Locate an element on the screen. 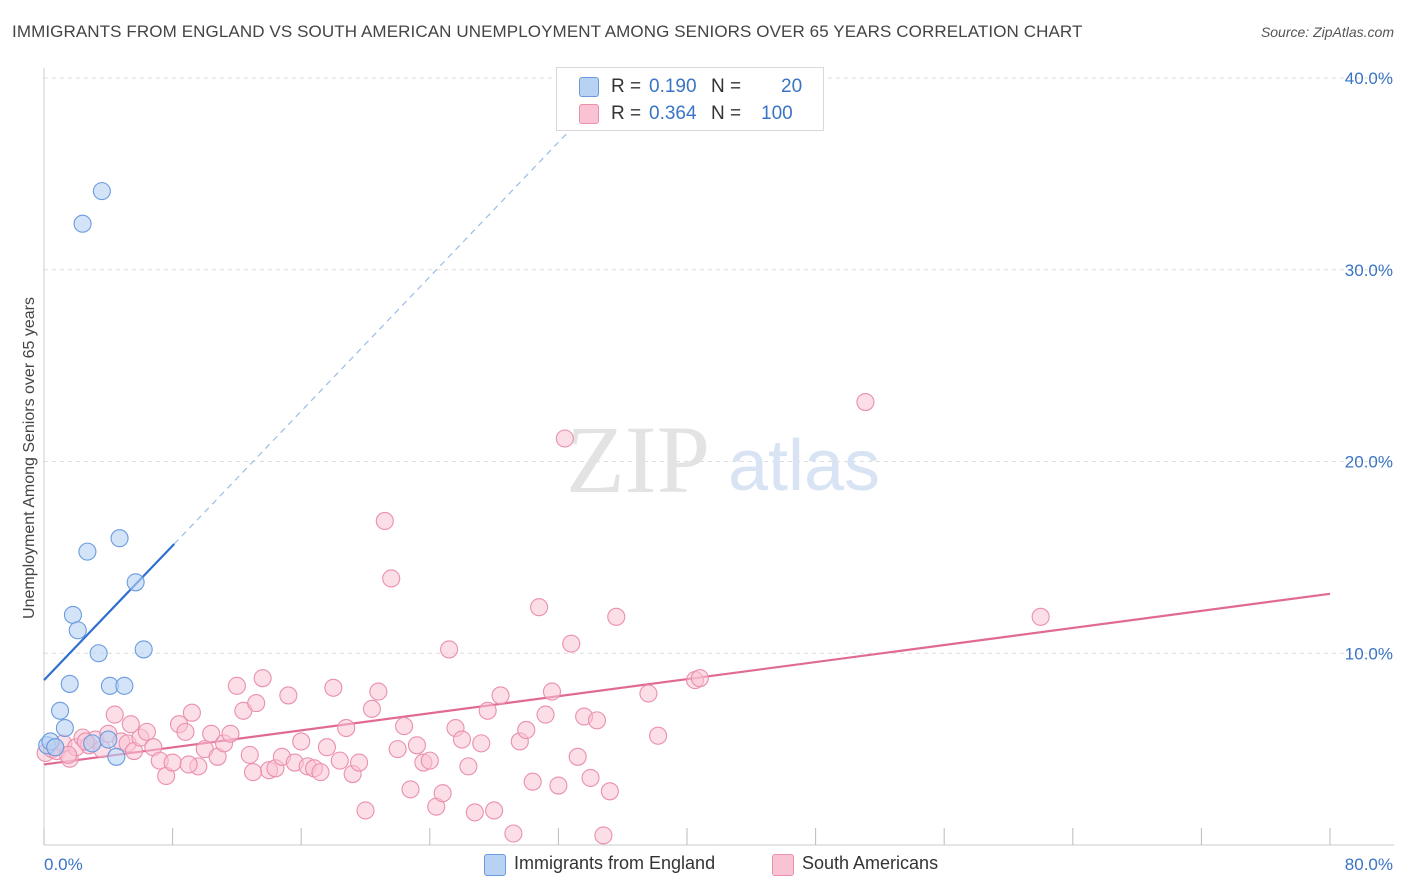 The image size is (1406, 892). legend-n-value: 20 is located at coordinates (792, 86).